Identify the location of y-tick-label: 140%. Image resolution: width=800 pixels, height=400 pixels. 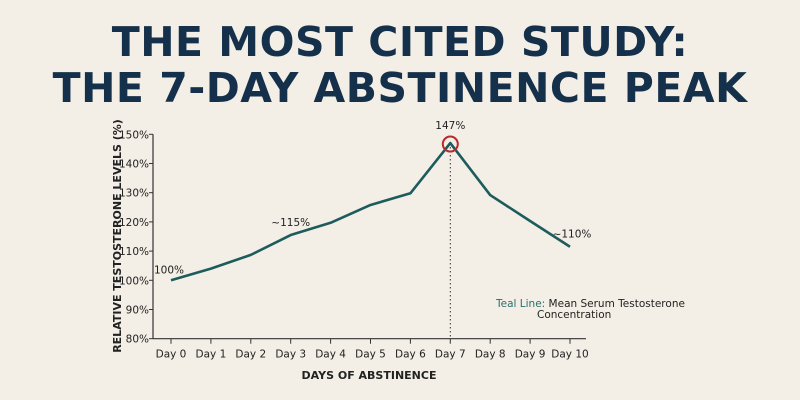
(134, 165).